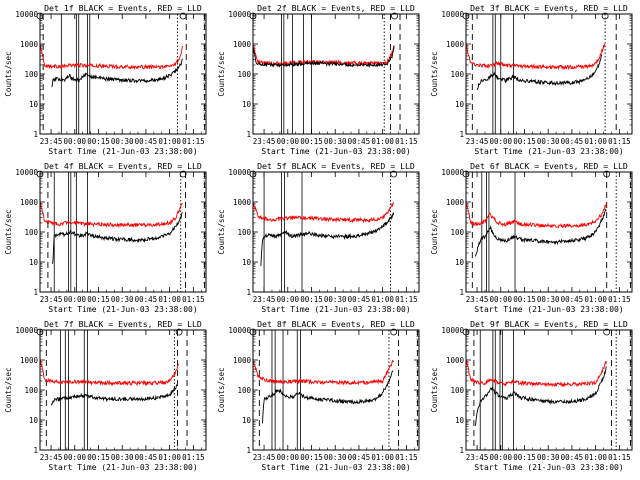 The width and height of the screenshot is (640, 480). What do you see at coordinates (123, 166) in the screenshot?
I see `chart-title: Det 4f BLACK = Events, RED = LLD` at bounding box center [123, 166].